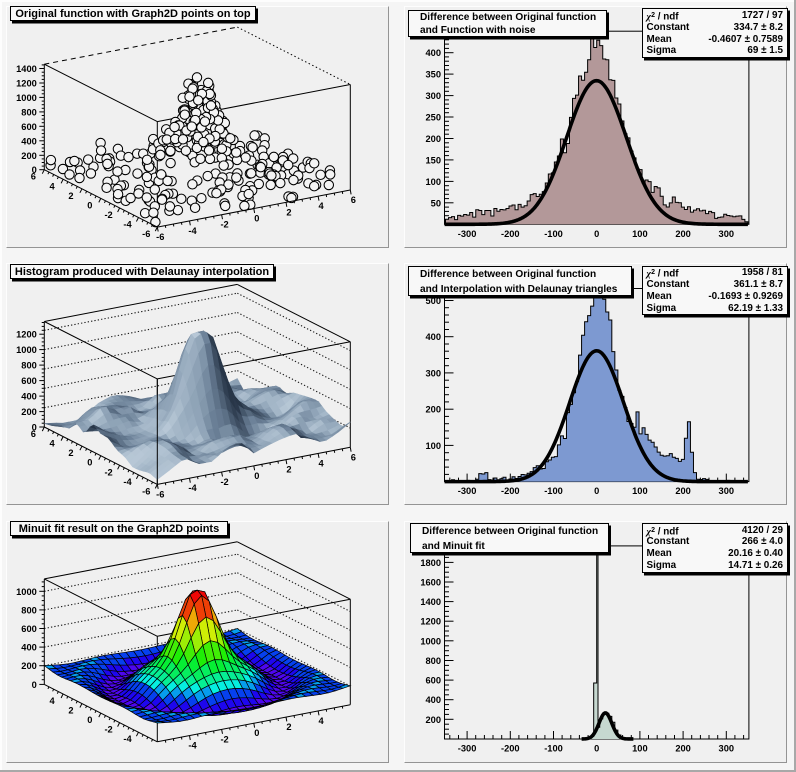 This screenshot has height=772, width=796. What do you see at coordinates (433, 160) in the screenshot?
I see `svg-text: 150` at bounding box center [433, 160].